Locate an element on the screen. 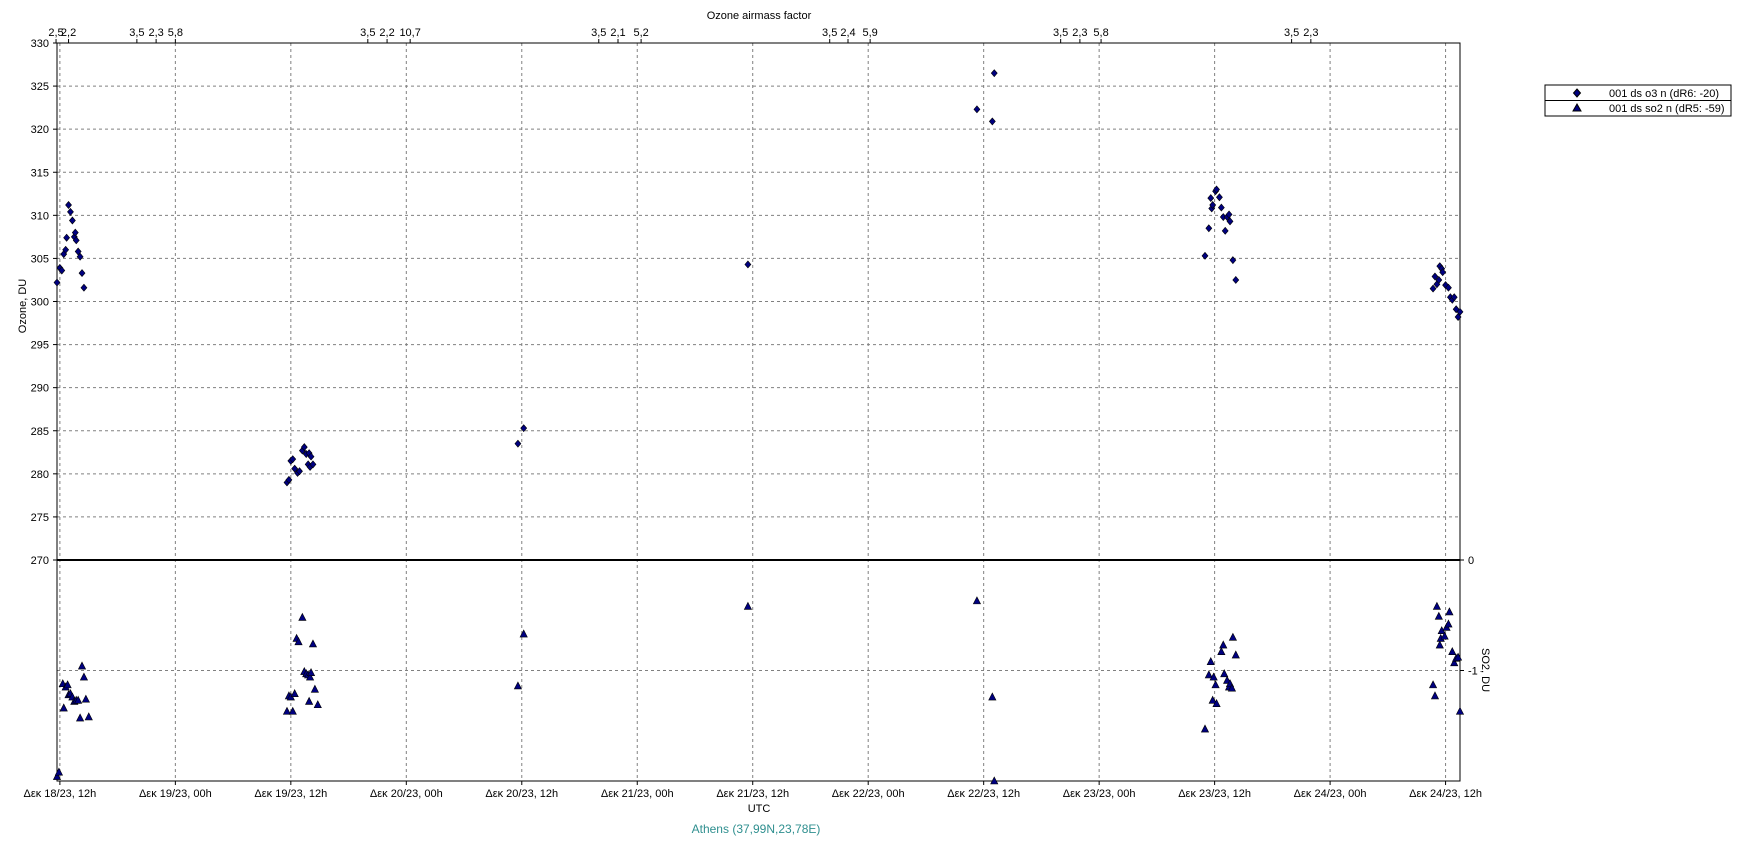 Image resolution: width=1745 pixels, height=866 pixels. x-tick-label: Δεκ 23/23, 12h is located at coordinates (1214, 794).